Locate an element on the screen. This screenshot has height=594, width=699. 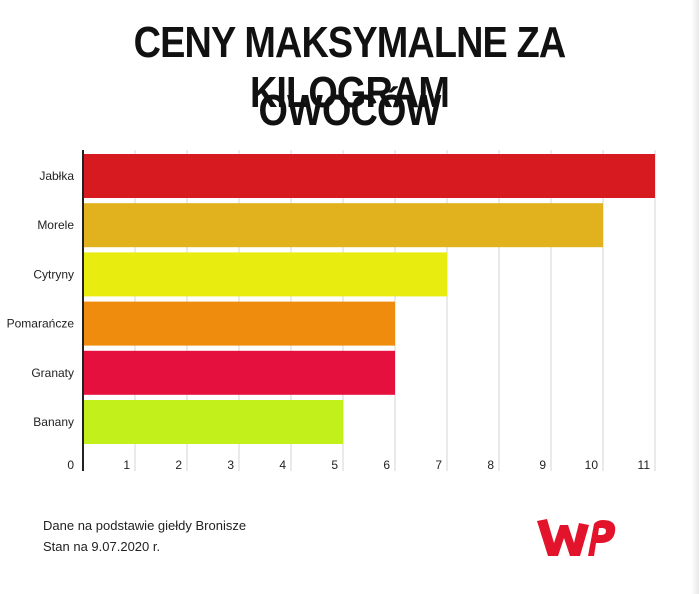
x-tick-label: 6 is located at coordinates (386, 465).